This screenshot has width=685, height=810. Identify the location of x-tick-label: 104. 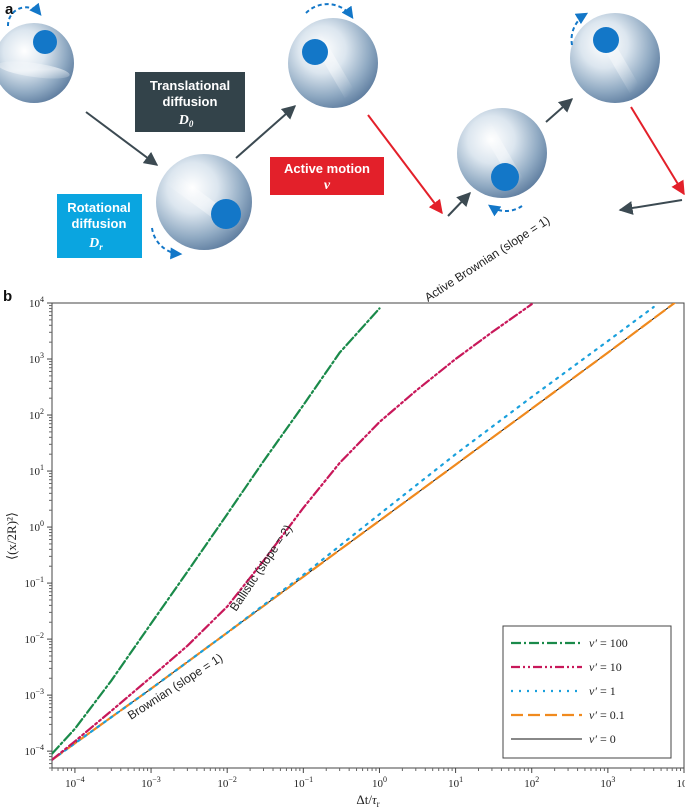
(681, 782).